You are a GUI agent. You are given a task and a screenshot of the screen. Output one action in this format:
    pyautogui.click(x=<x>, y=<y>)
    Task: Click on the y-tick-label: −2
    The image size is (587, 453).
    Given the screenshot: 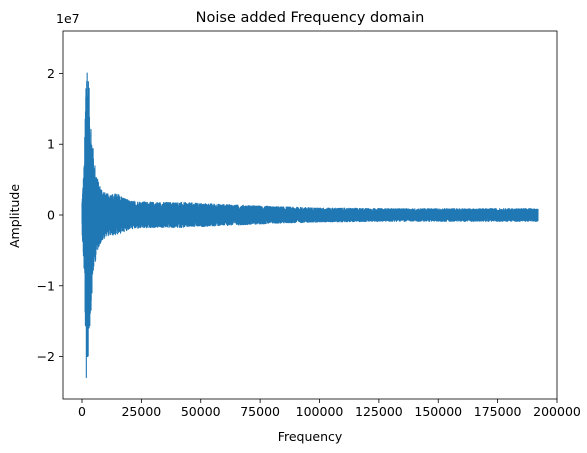 What is the action you would take?
    pyautogui.click(x=46, y=356)
    